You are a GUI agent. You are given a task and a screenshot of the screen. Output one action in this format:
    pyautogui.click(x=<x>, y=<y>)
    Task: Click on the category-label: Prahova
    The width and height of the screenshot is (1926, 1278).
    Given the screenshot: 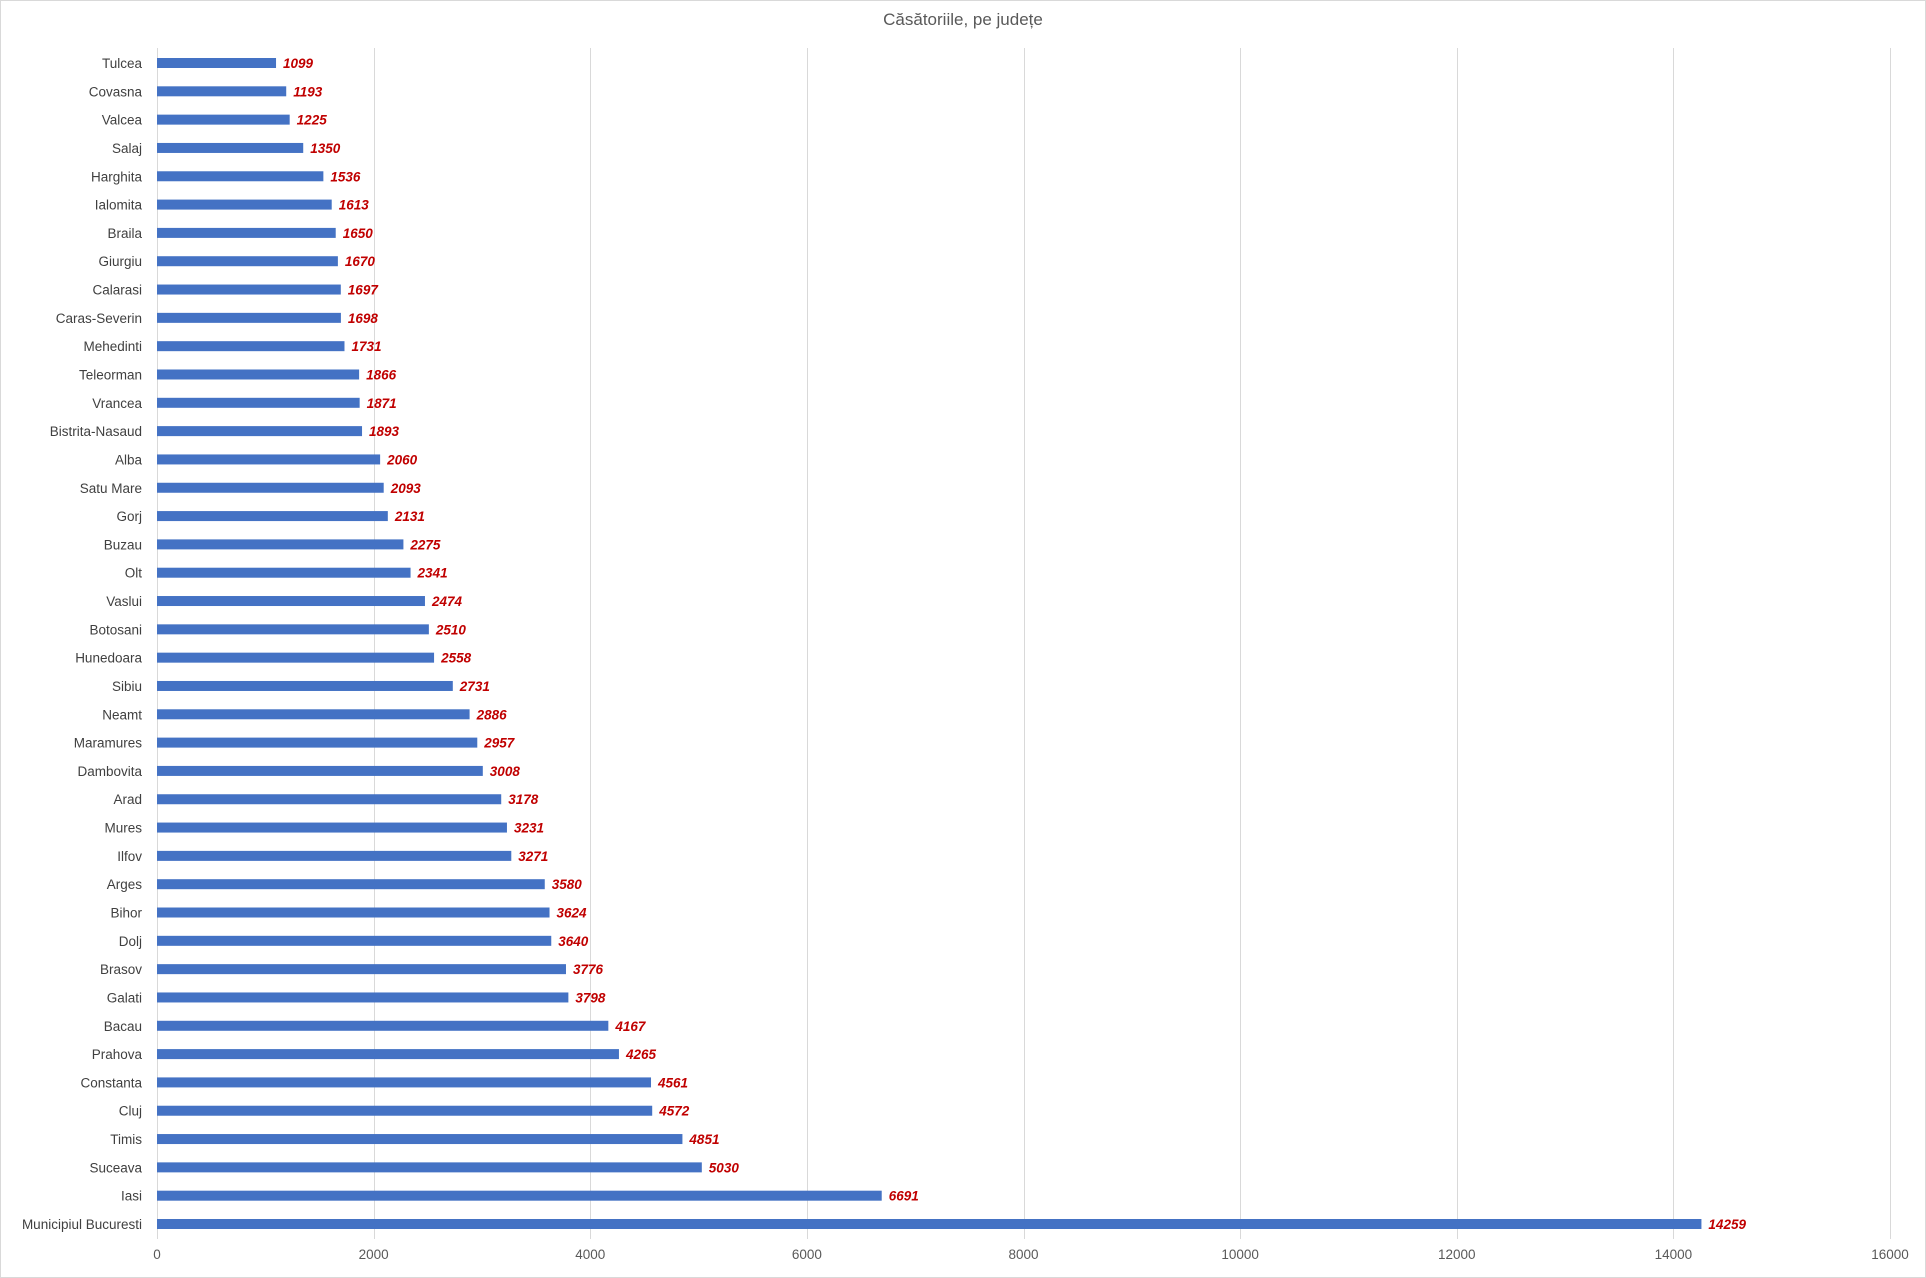 What is the action you would take?
    pyautogui.click(x=117, y=1054)
    